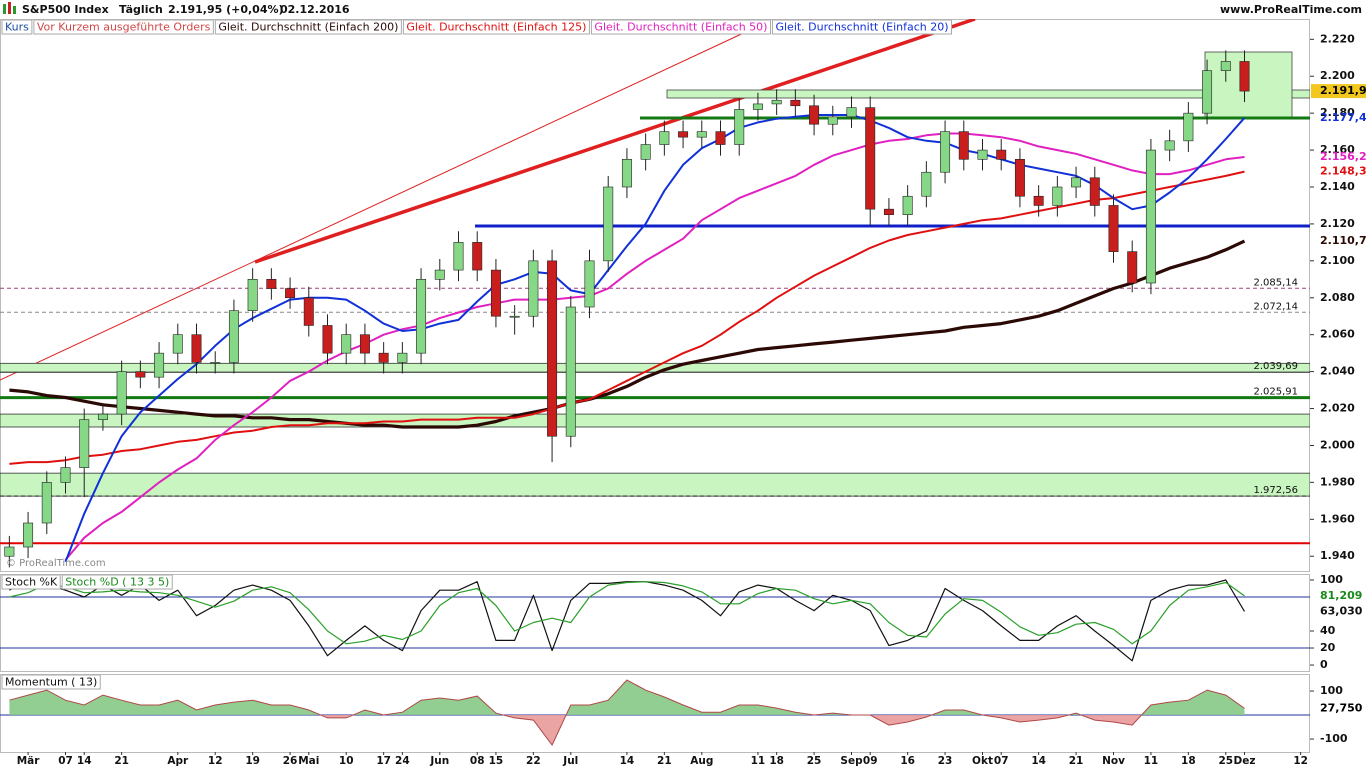 This screenshot has height=768, width=1366. Describe the element at coordinates (851, 761) in the screenshot. I see `x-tick-label: Sep` at that location.